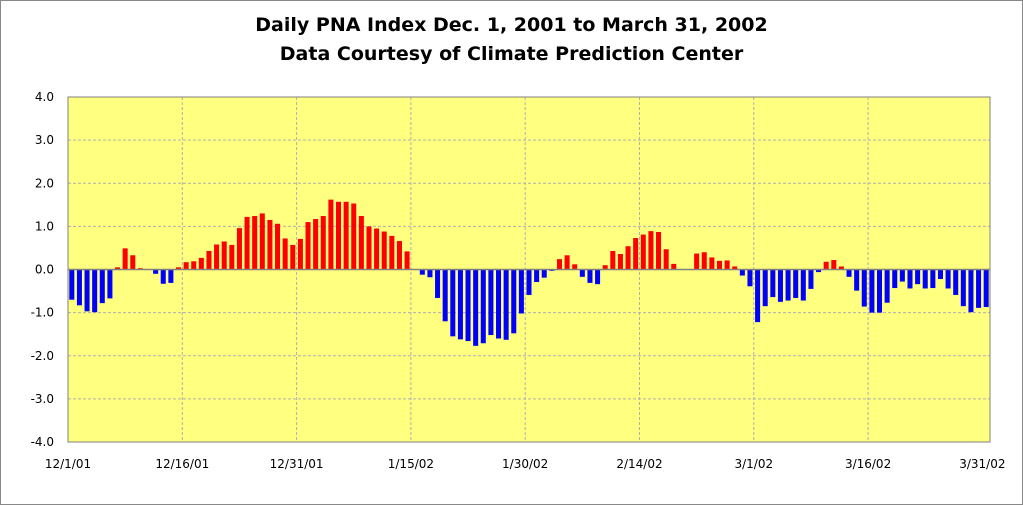 This screenshot has width=1023, height=505. What do you see at coordinates (868, 464) in the screenshot?
I see `x-tick-label: 3/16/02` at bounding box center [868, 464].